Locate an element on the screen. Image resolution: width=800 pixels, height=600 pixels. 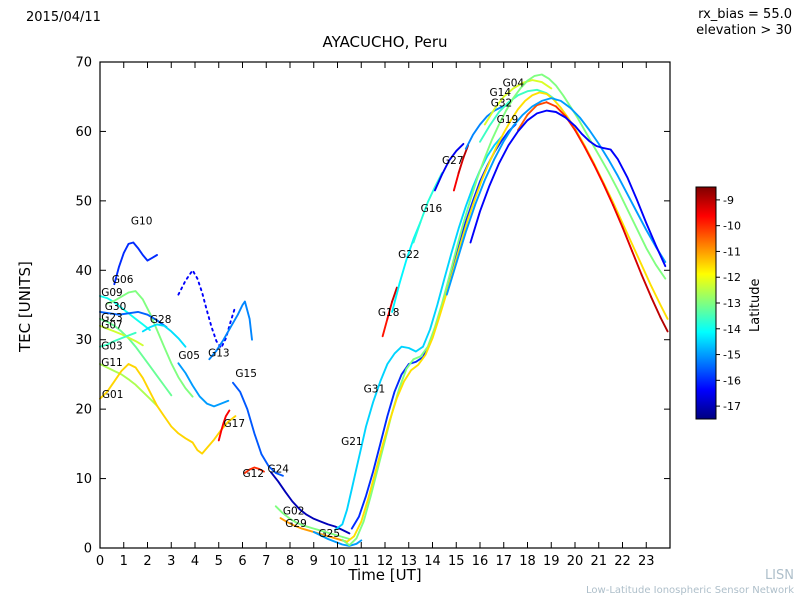
svg-text: -17 is located at coordinates (732, 406).